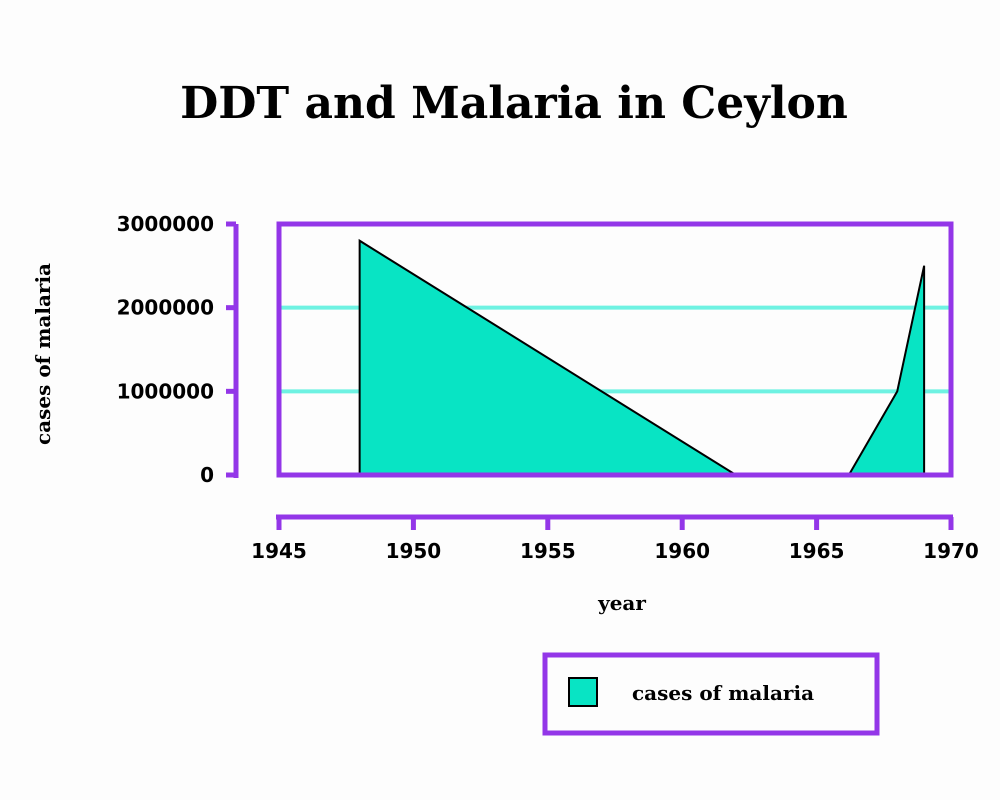  I want to click on chart-title: DDT and Malaria in Ceylon, so click(514, 103).